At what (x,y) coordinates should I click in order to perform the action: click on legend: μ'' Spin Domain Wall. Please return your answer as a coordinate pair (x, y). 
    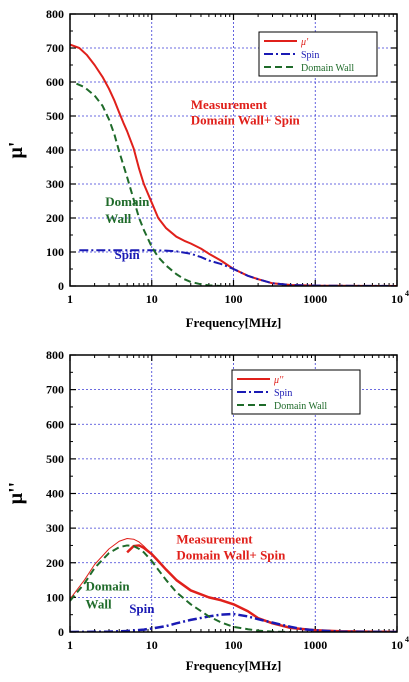
    Looking at the image, I should click on (296, 392).